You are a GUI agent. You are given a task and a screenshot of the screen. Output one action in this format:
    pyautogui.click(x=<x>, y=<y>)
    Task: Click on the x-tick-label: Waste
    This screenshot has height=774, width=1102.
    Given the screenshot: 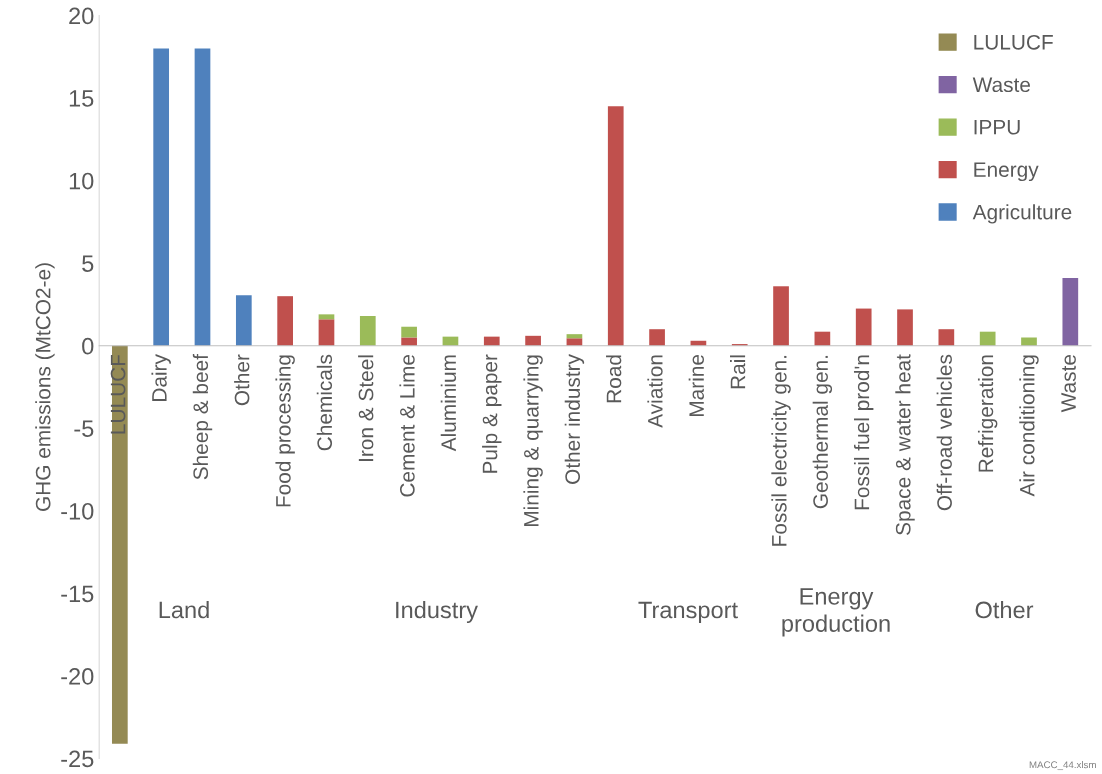 What is the action you would take?
    pyautogui.click(x=1068, y=383)
    